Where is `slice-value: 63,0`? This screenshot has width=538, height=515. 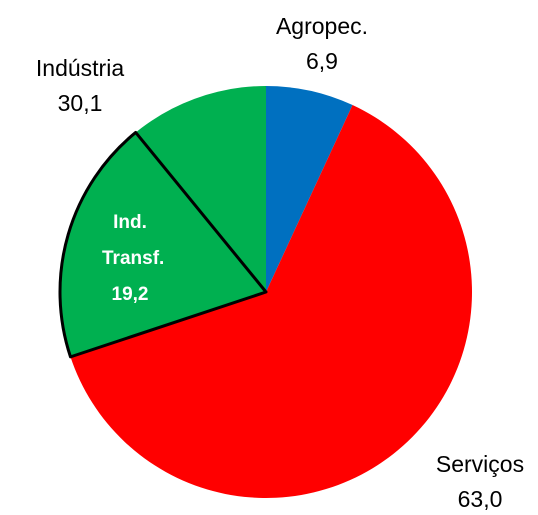 slice-value: 63,0 is located at coordinates (480, 499).